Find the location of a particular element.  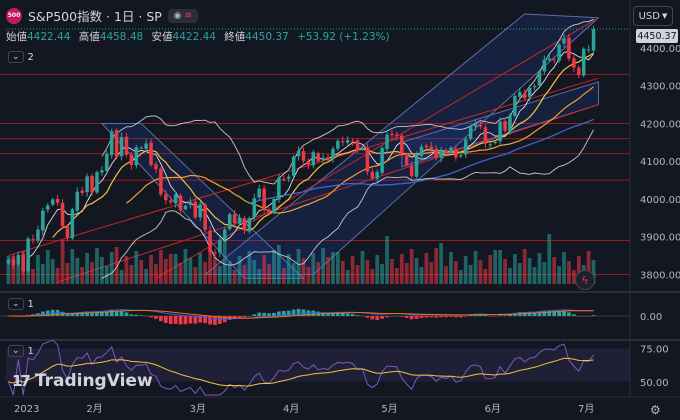

x-tick-label: 7月 is located at coordinates (586, 409).